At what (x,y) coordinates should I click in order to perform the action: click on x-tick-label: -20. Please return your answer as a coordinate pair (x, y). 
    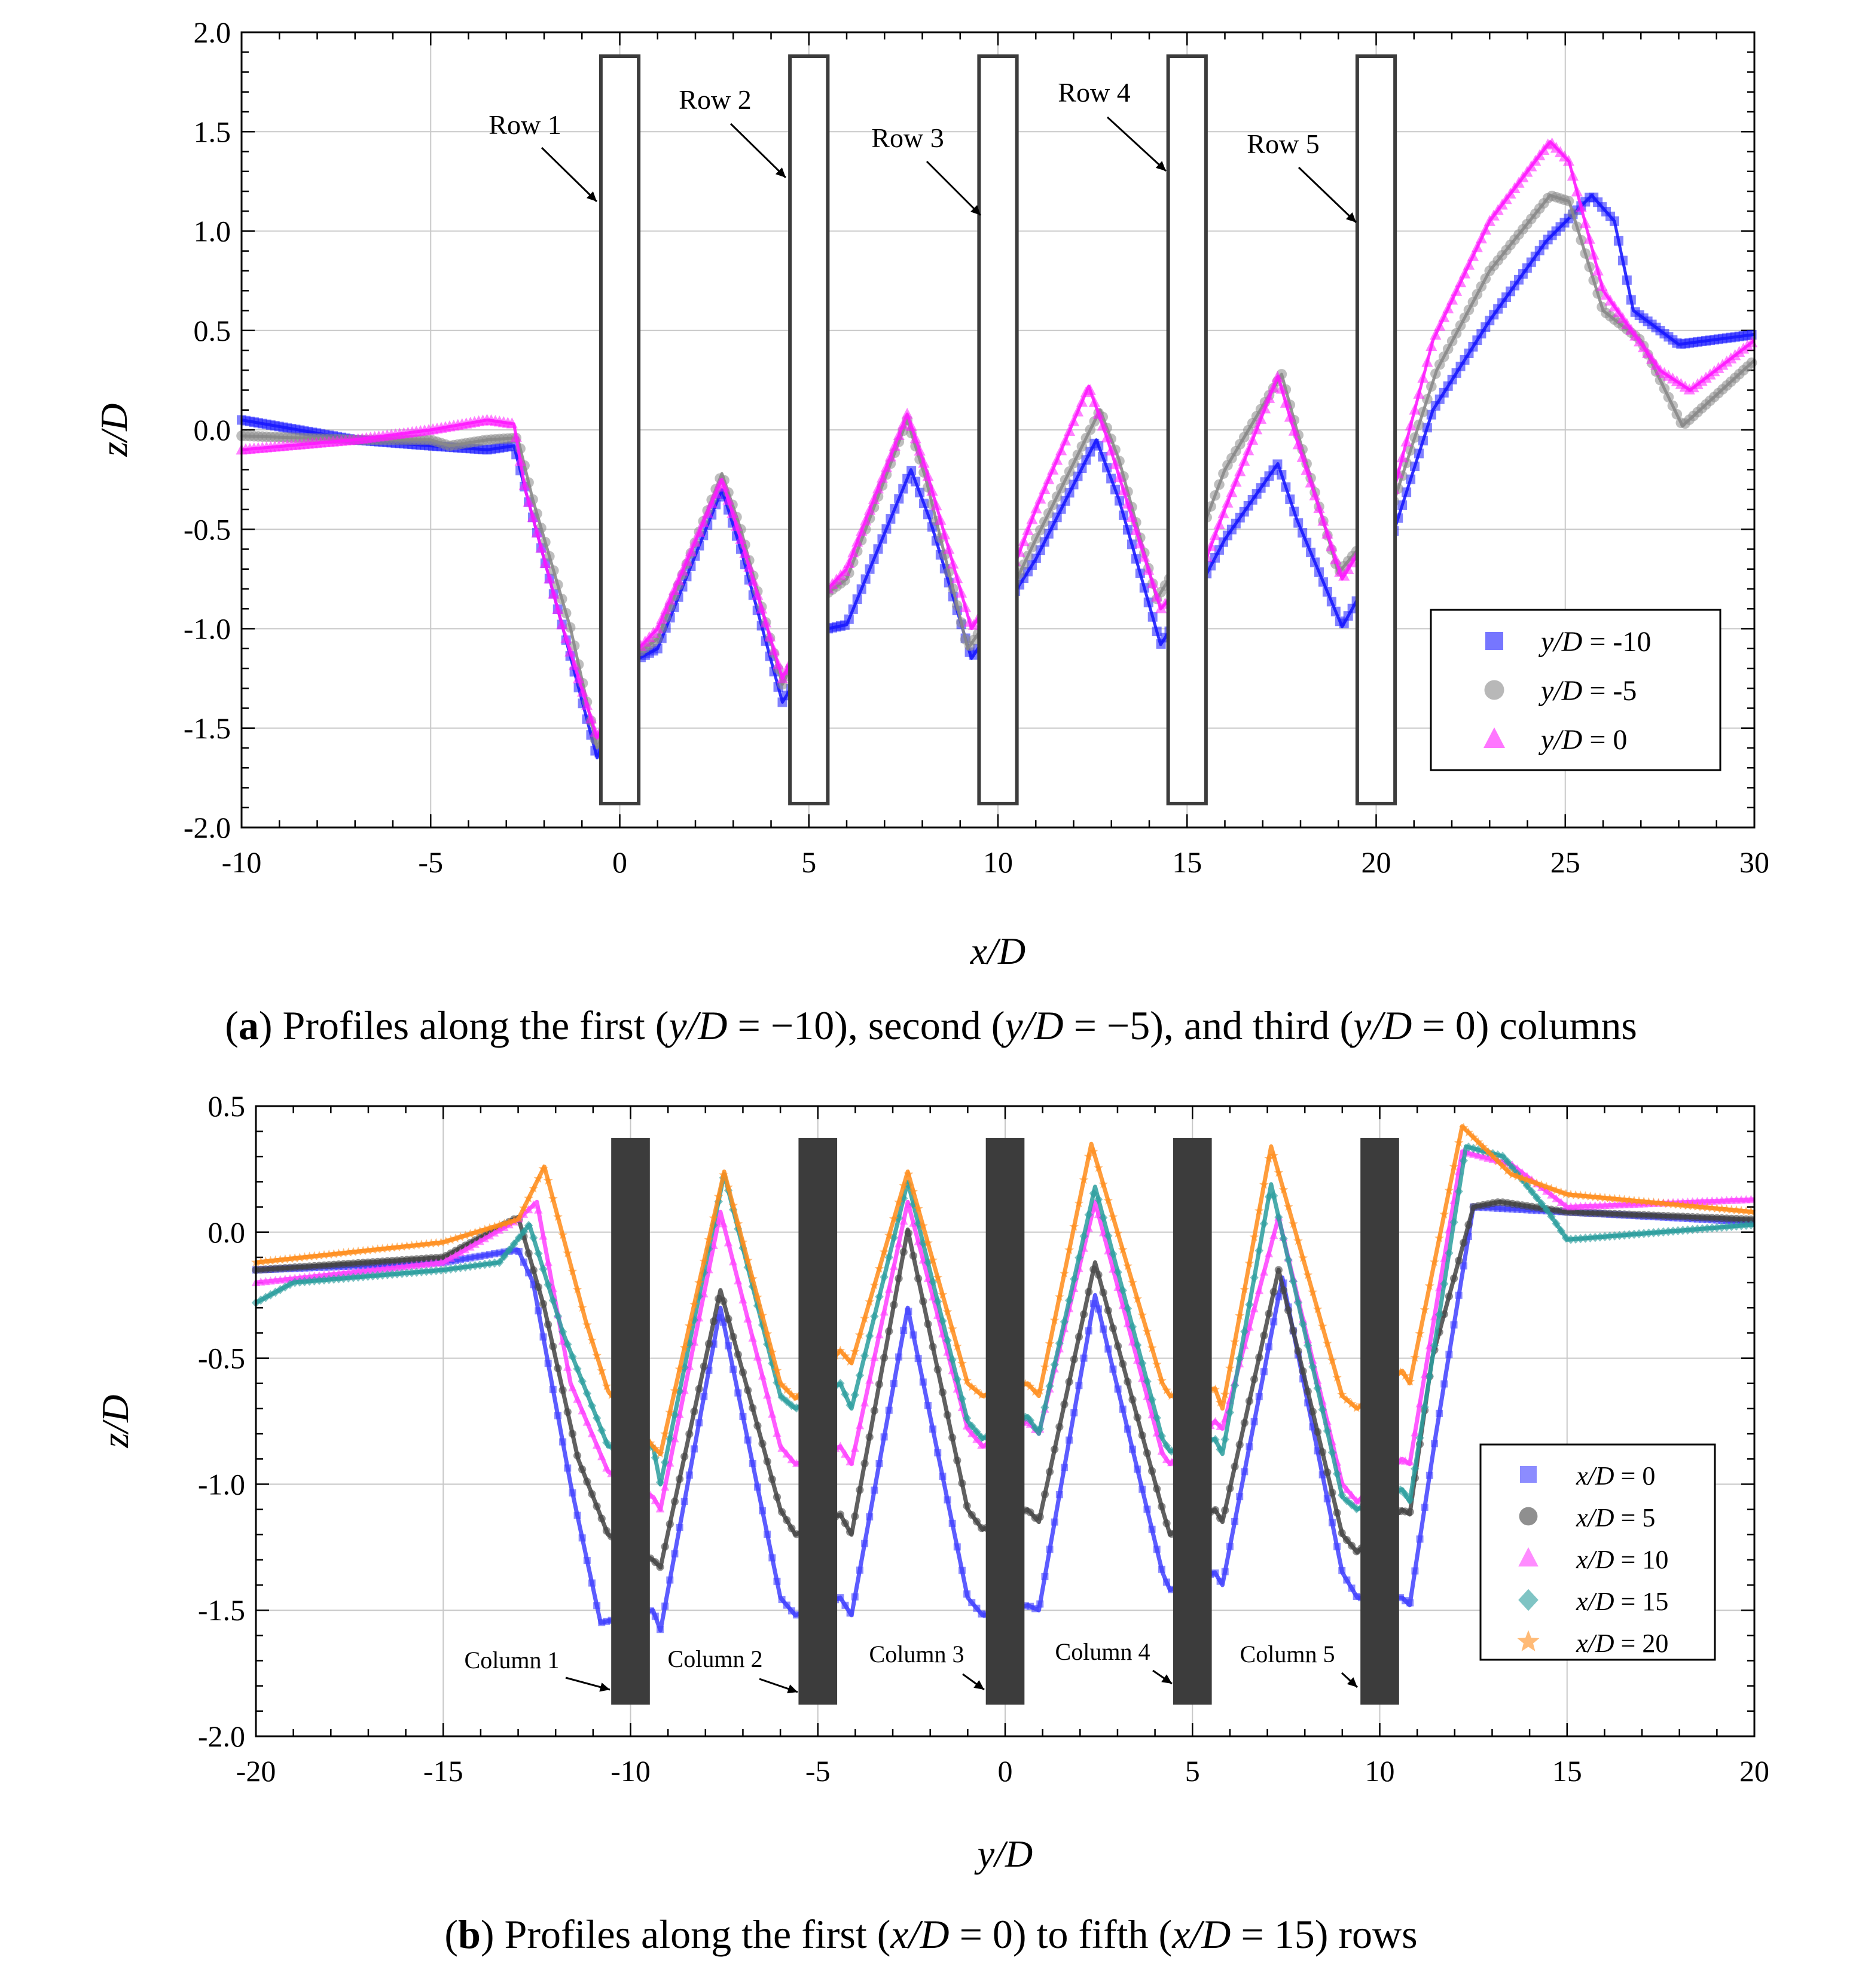
    Looking at the image, I should click on (256, 1771).